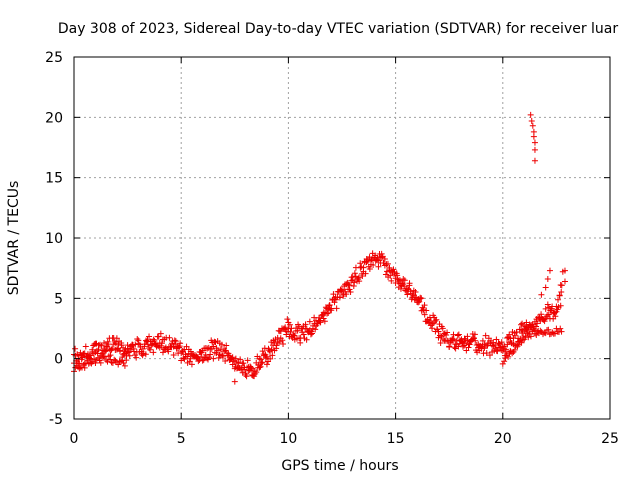  I want to click on y-tick-label: 25, so click(54, 58).